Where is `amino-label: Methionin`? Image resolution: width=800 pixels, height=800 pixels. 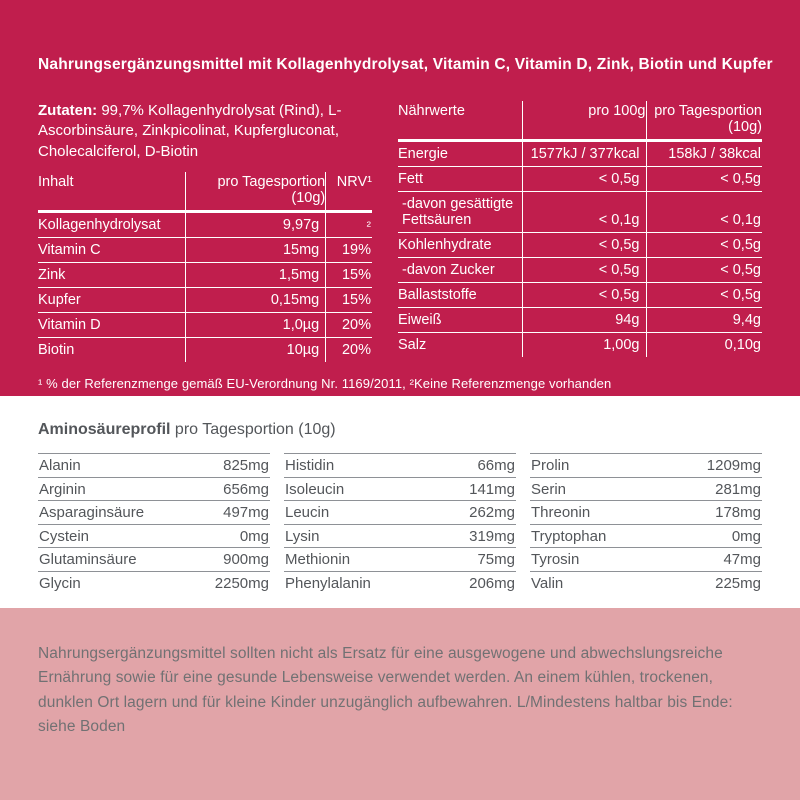 amino-label: Methionin is located at coordinates (318, 559).